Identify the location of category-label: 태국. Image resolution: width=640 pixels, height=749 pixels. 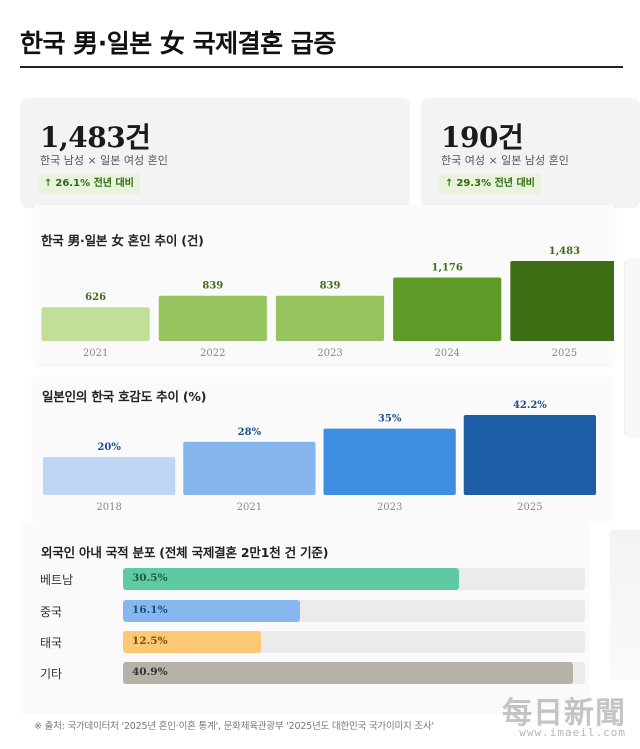
(51, 643).